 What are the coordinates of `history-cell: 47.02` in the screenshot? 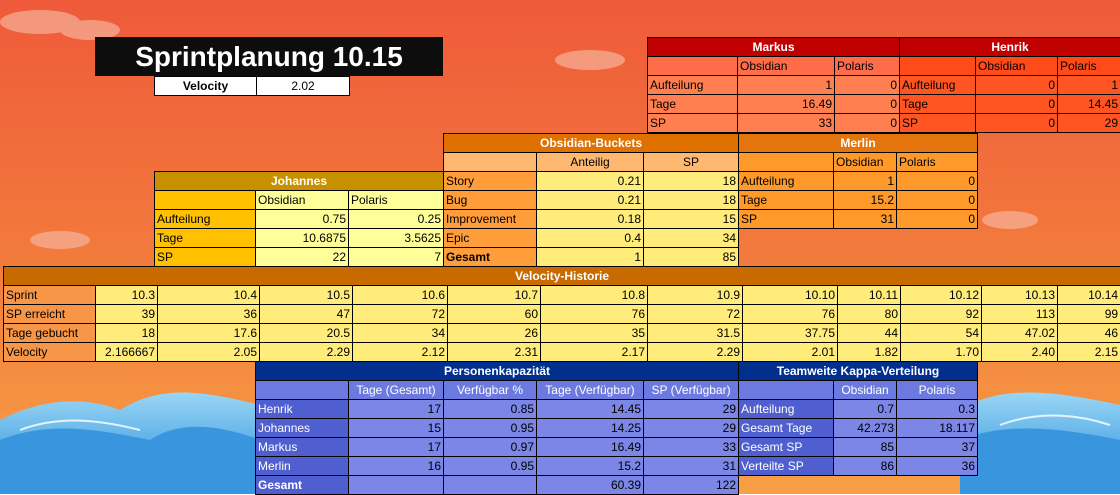 It's located at (1020, 333).